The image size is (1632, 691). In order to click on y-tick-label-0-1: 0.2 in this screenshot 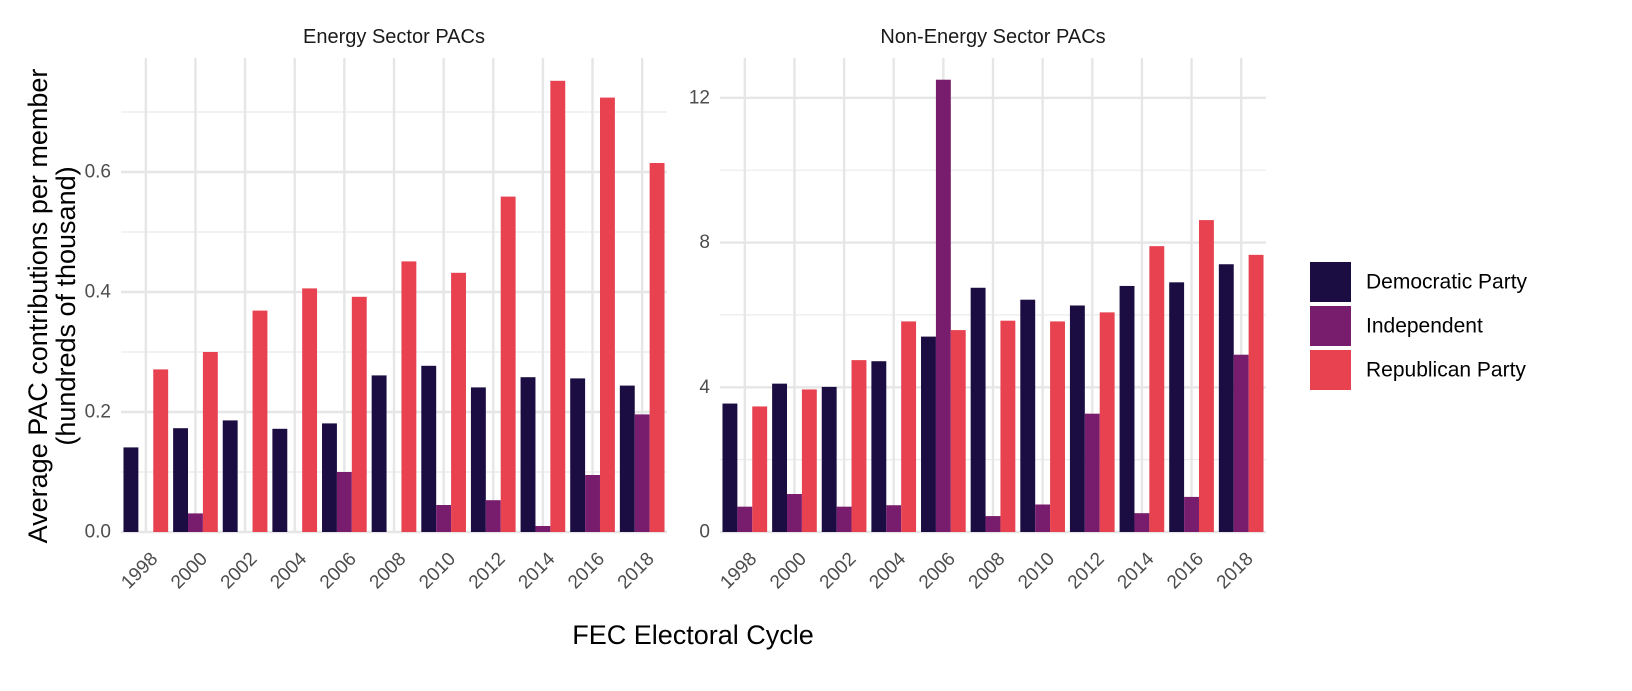, I will do `click(98, 412)`.